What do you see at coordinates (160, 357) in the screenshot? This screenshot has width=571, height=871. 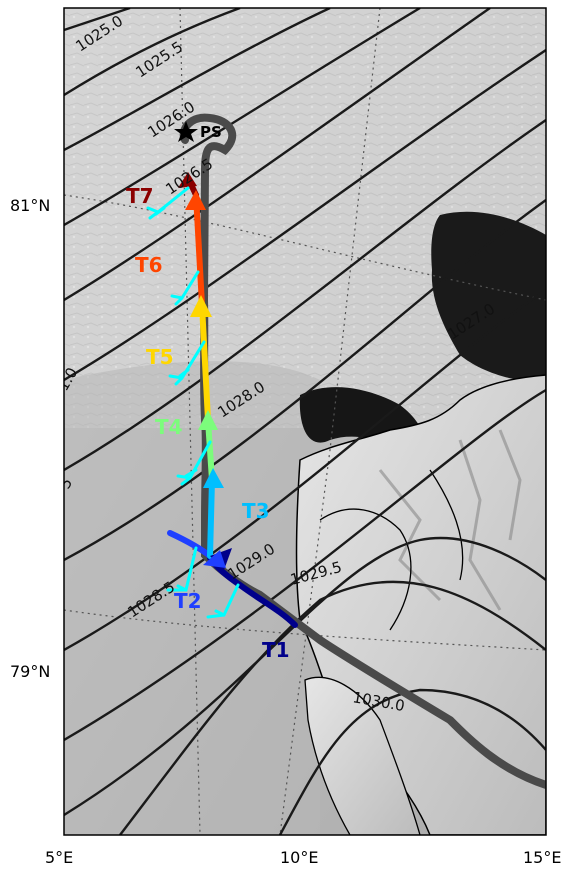 I see `segment-label-t5: T5` at bounding box center [160, 357].